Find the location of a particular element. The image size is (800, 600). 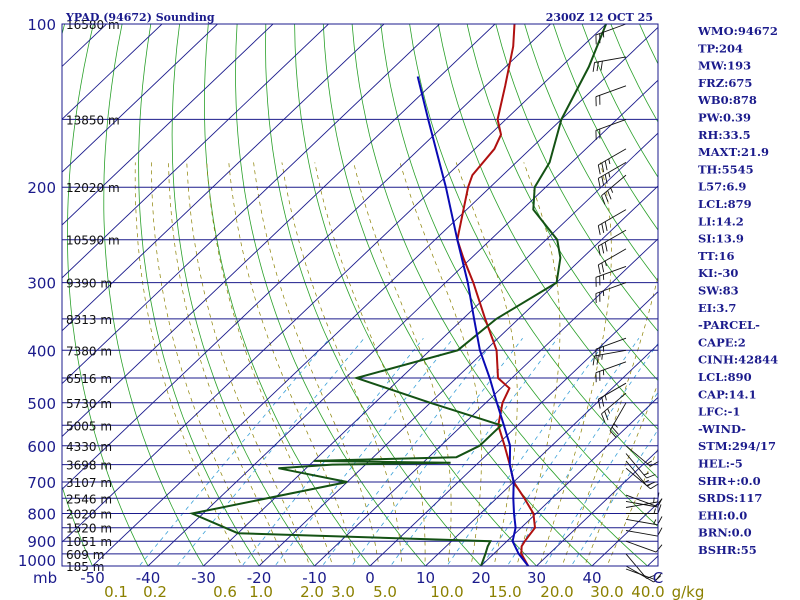

wind-barbs is located at coordinates (627, 303).